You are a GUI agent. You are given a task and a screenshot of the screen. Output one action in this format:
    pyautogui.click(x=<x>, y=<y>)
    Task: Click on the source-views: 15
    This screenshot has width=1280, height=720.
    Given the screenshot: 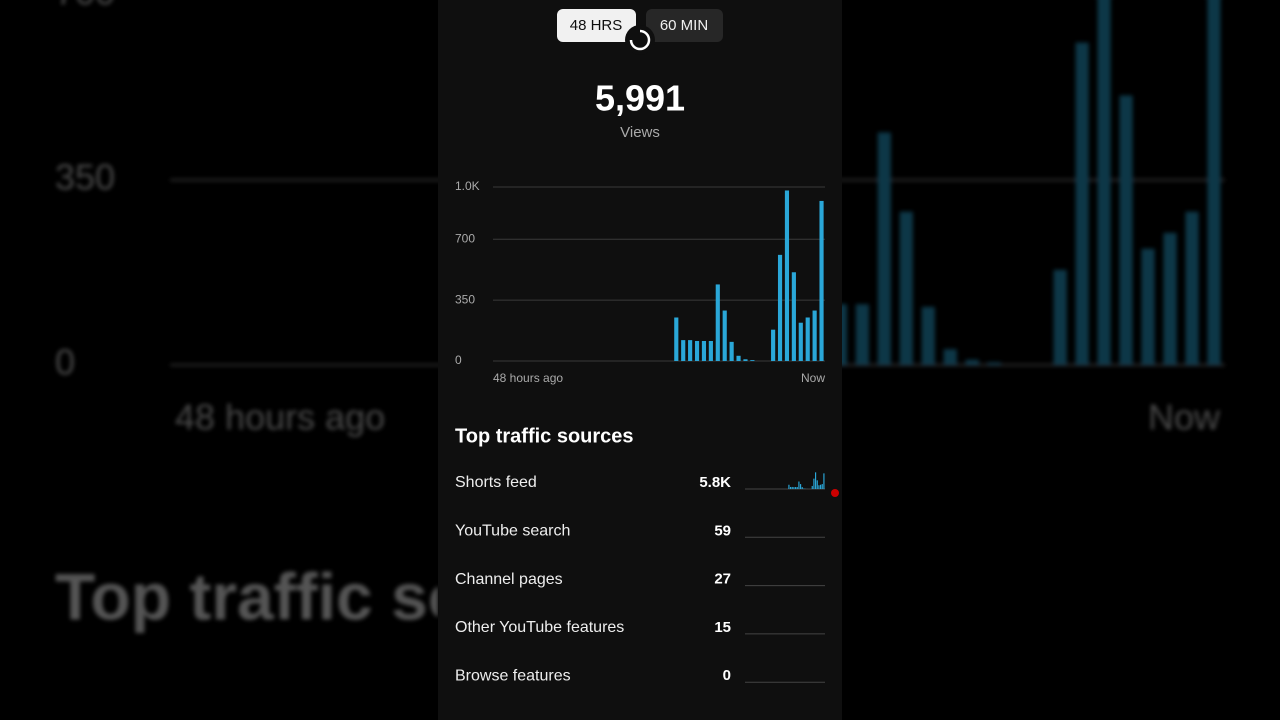 What is the action you would take?
    pyautogui.click(x=722, y=627)
    